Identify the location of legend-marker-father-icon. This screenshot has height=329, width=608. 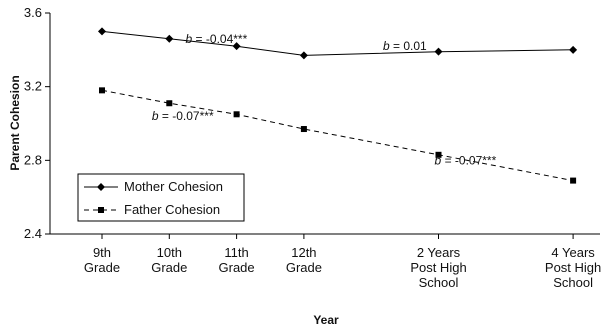
(101, 210).